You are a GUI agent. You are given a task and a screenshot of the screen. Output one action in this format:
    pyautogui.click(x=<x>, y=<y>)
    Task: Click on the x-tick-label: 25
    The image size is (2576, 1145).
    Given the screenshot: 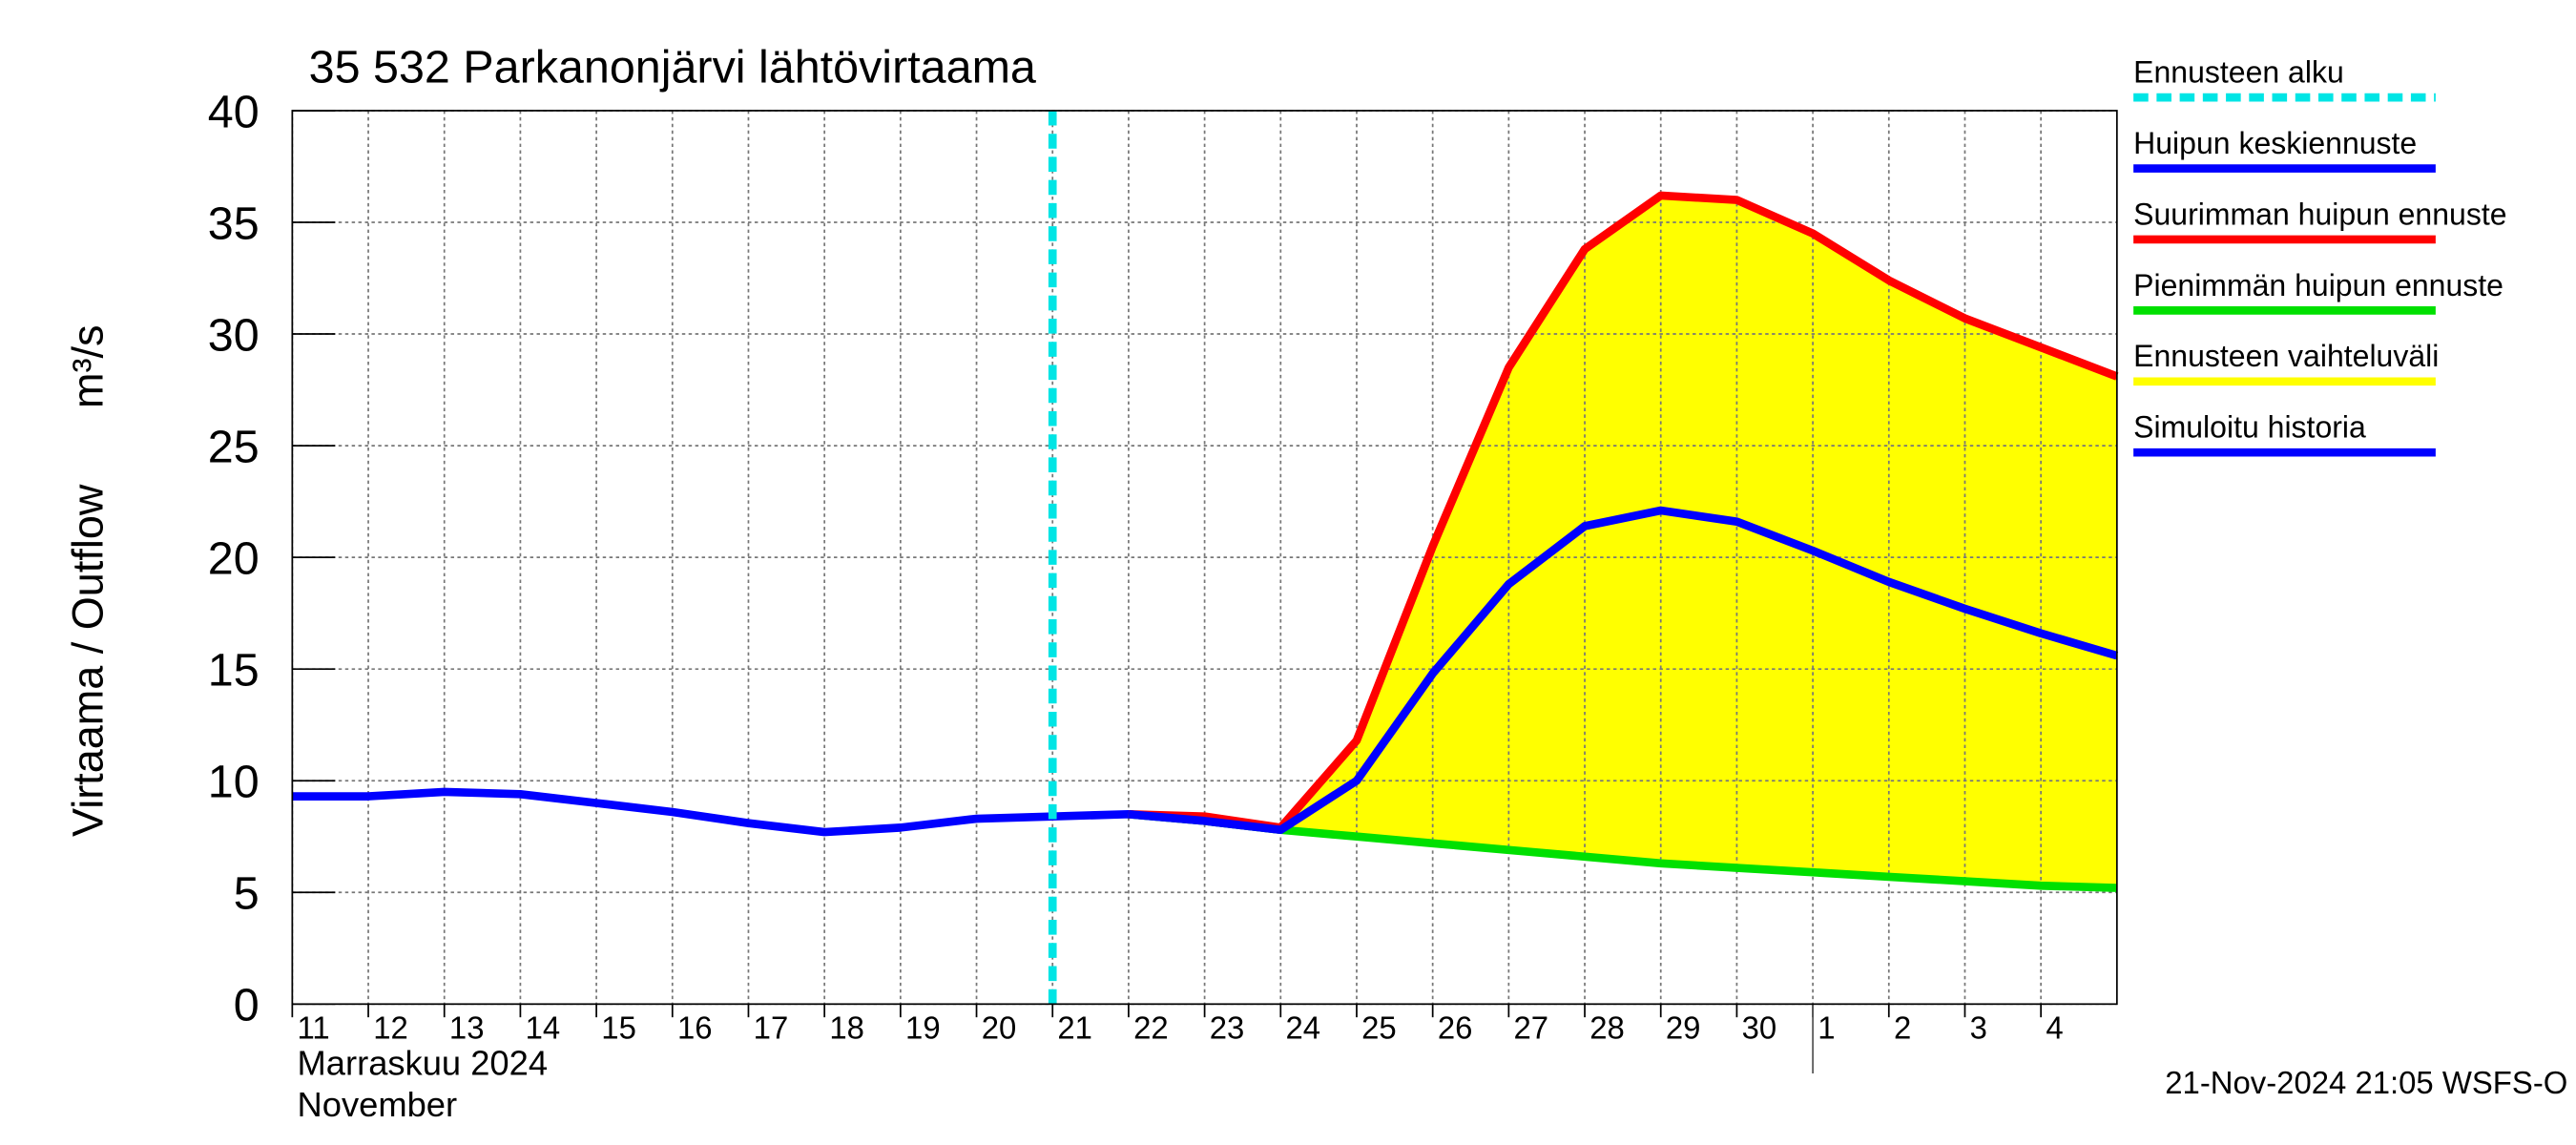 What is the action you would take?
    pyautogui.click(x=1379, y=1028)
    